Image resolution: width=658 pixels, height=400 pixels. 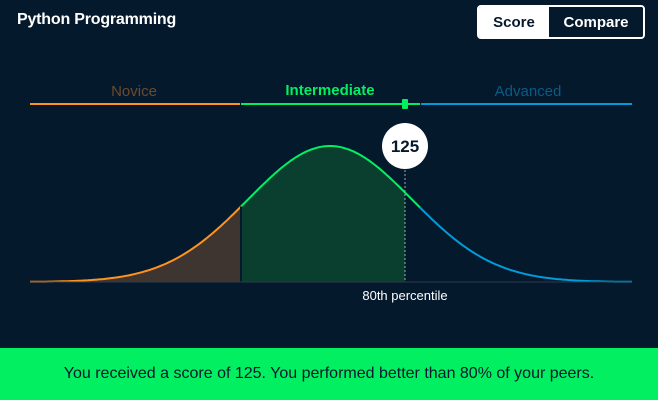 I want to click on page-title: Python Programming, so click(x=97, y=19).